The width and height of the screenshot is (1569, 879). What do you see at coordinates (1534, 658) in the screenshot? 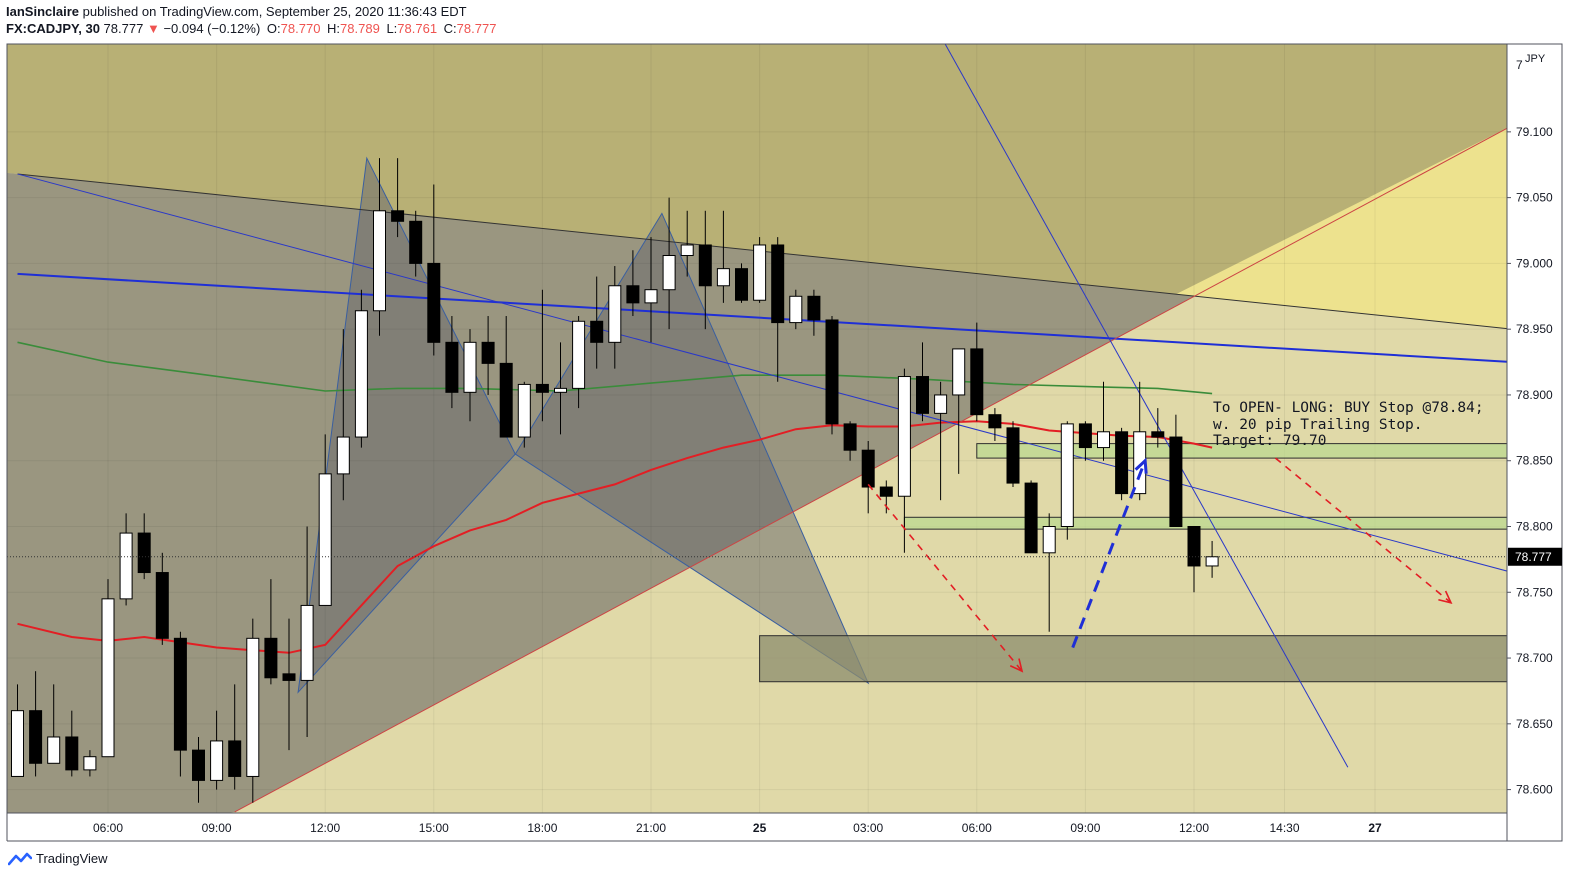
I see `y-tick-label: 78.700` at bounding box center [1534, 658].